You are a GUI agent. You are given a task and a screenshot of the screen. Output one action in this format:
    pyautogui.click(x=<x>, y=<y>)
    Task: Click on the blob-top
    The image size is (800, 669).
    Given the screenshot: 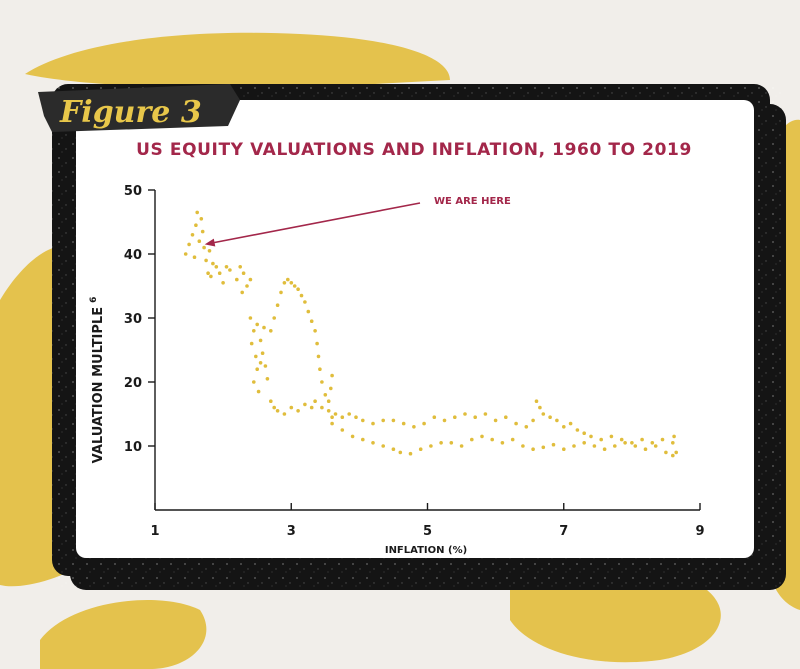 What is the action you would take?
    pyautogui.click(x=237, y=60)
    